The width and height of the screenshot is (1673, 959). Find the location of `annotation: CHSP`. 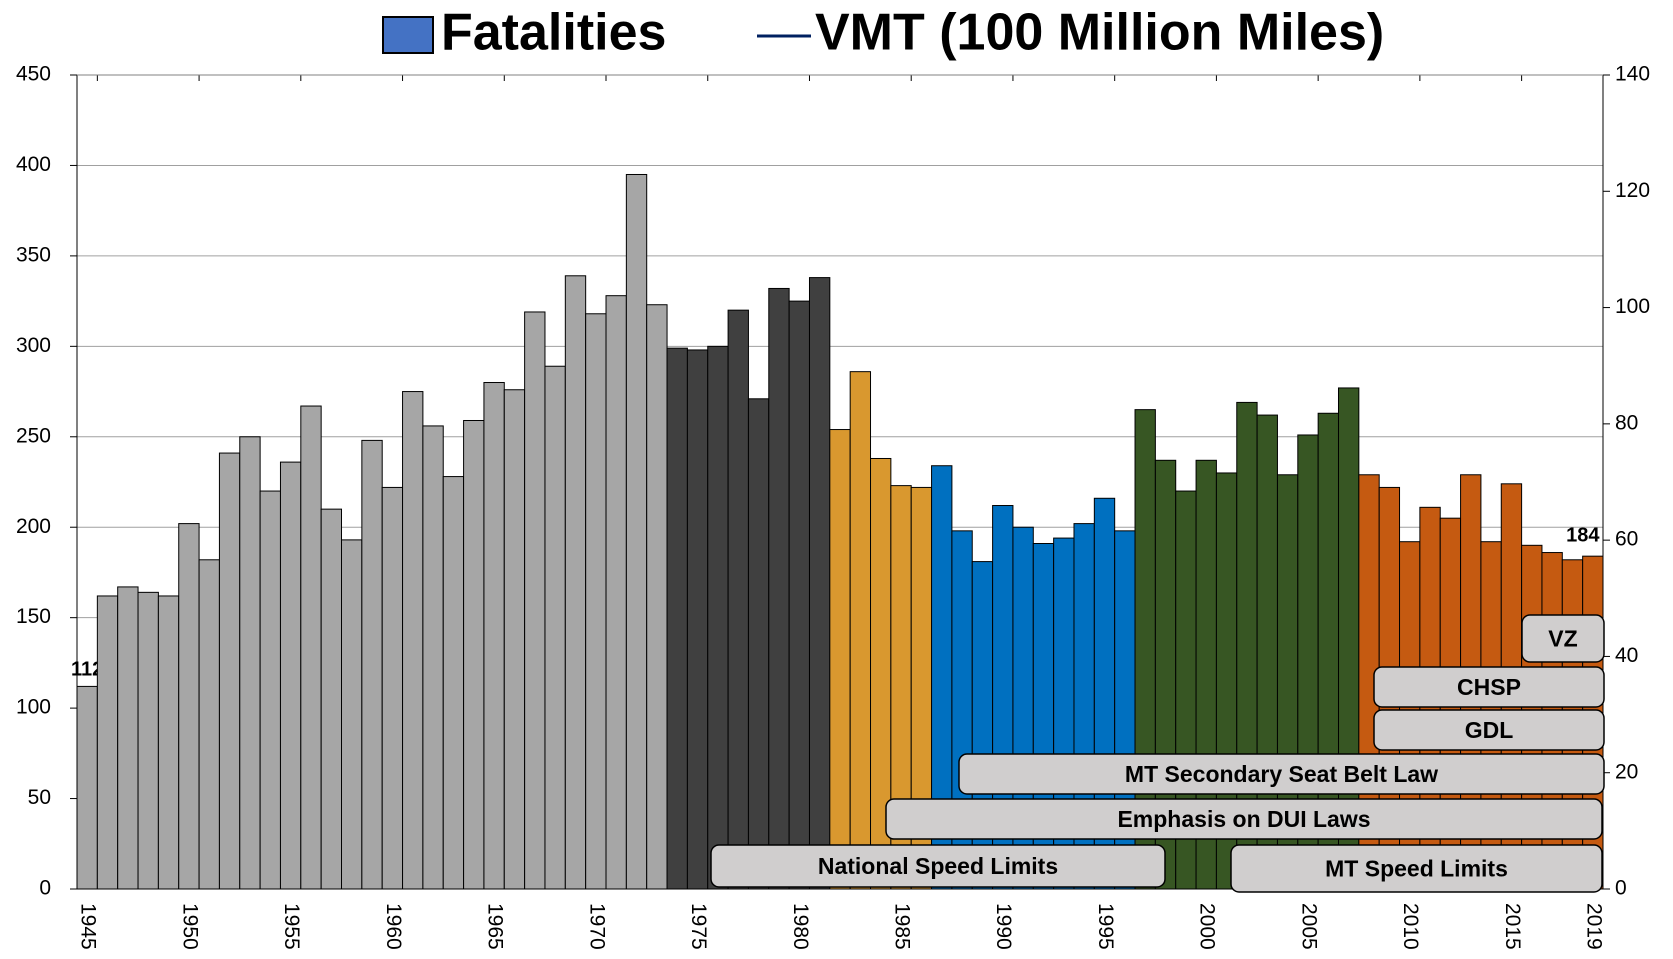

annotation: CHSP is located at coordinates (1489, 687).